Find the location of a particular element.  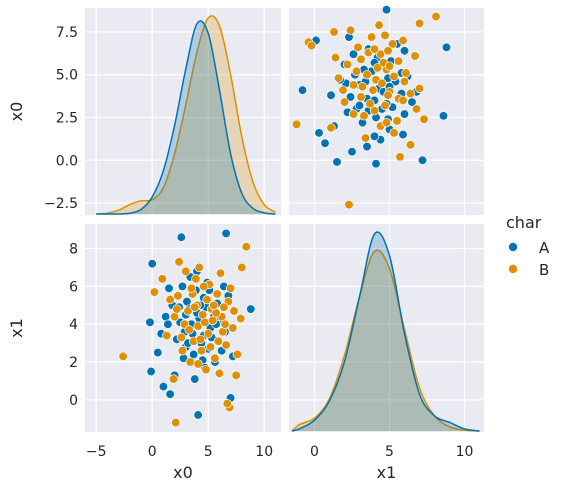

kde-line-x0-A is located at coordinates (186, 117).